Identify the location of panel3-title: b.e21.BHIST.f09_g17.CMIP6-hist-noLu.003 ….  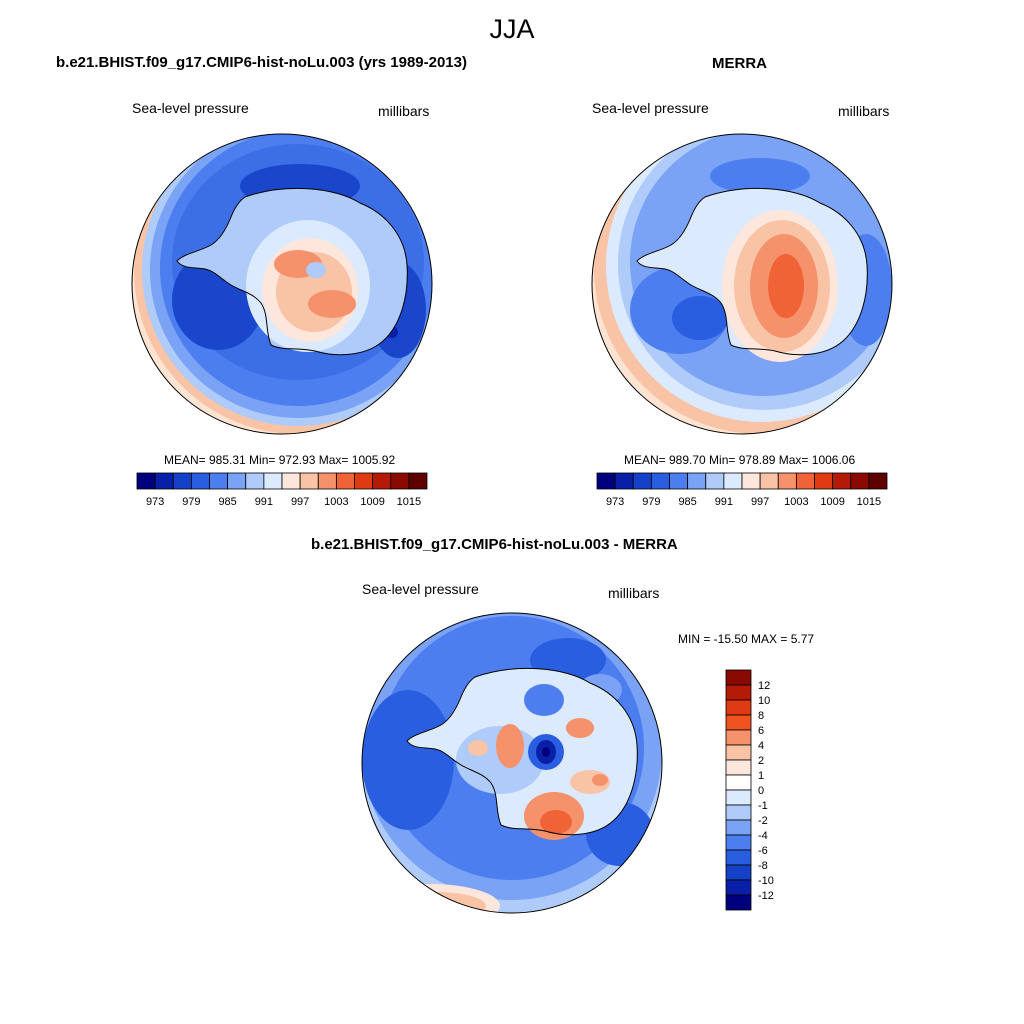
(494, 544).